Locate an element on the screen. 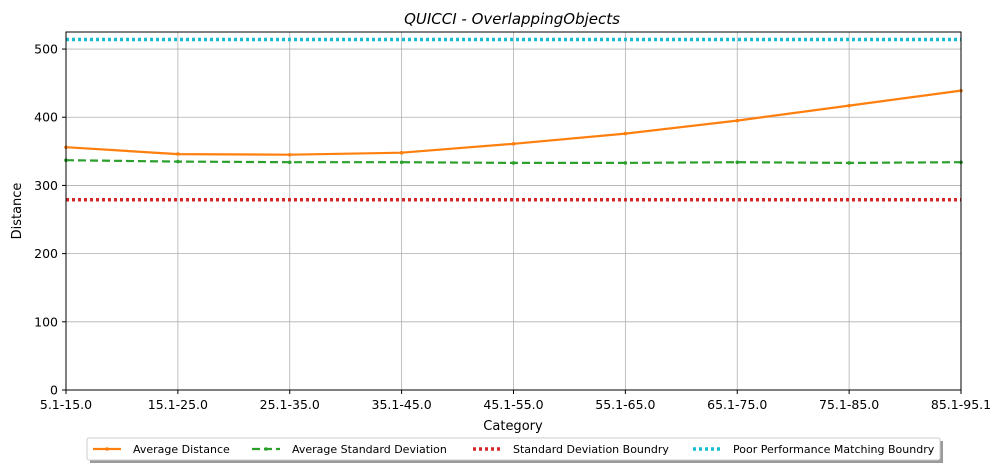 This screenshot has width=1004, height=471. x-tick-label: 45.1-55.0 is located at coordinates (513, 404).